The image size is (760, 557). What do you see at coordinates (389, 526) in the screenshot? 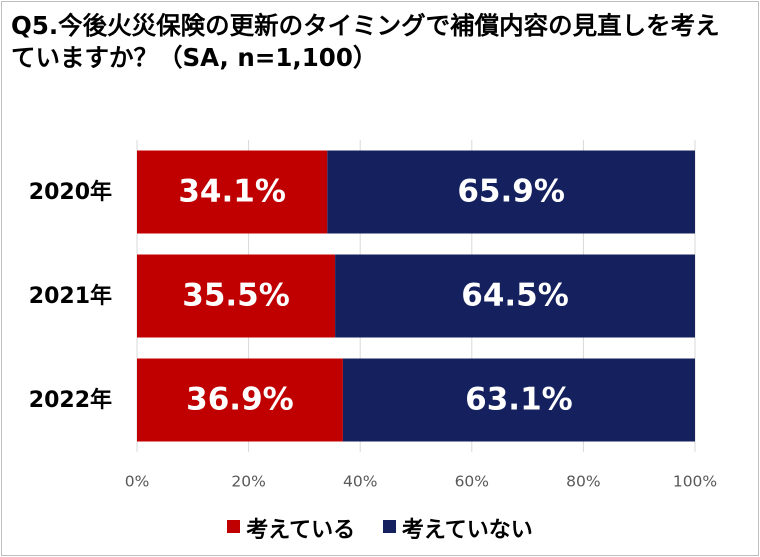
I see `legend-swatch-not-thinking` at bounding box center [389, 526].